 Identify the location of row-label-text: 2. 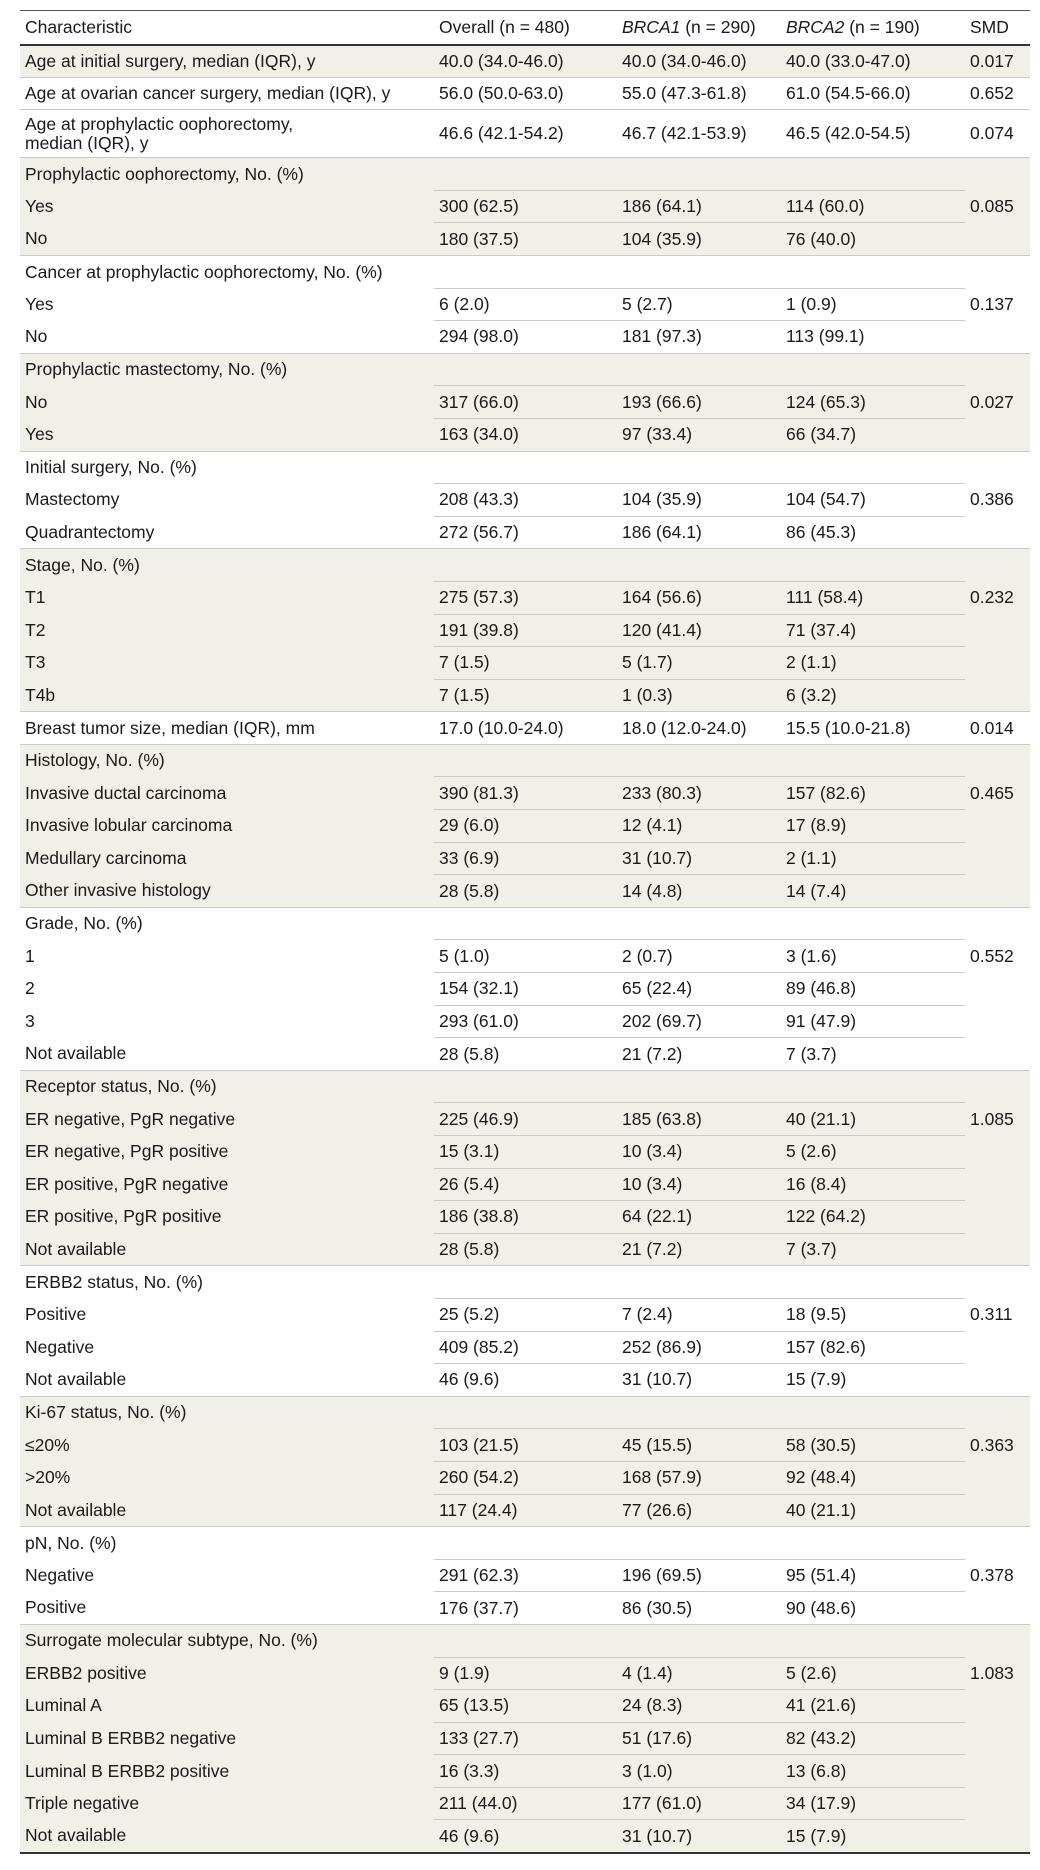
(30, 988).